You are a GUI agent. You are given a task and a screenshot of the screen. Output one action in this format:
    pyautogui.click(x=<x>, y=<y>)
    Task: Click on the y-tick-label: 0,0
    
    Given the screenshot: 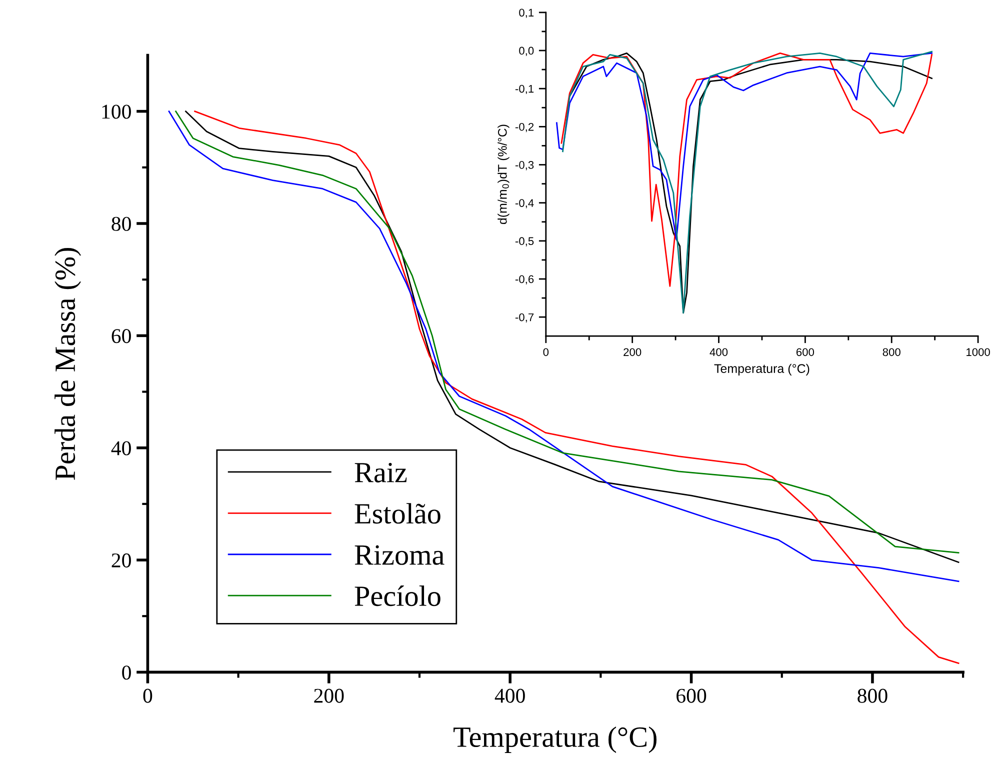 What is the action you would take?
    pyautogui.click(x=526, y=51)
    